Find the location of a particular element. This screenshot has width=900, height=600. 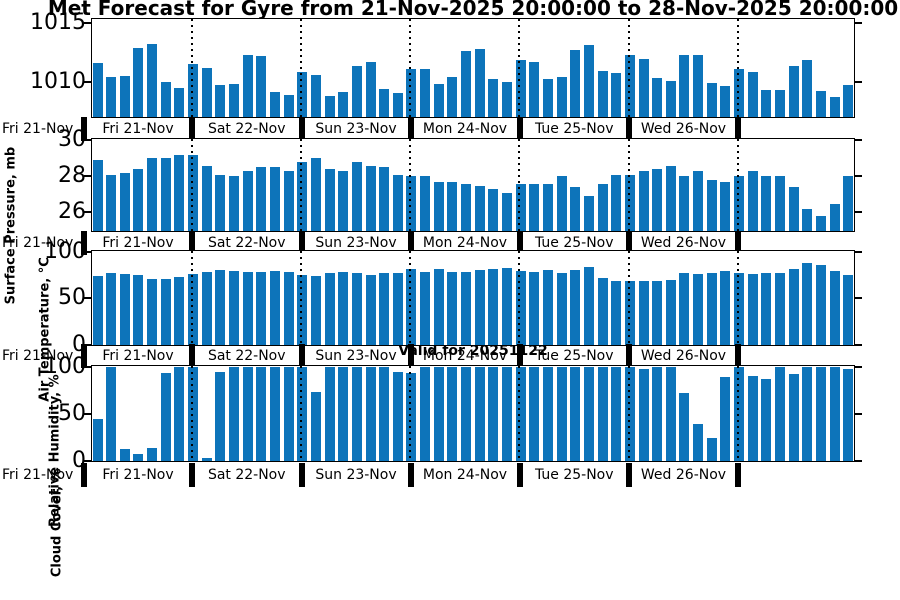

day-label: Fri 21-Nov is located at coordinates (138, 129).